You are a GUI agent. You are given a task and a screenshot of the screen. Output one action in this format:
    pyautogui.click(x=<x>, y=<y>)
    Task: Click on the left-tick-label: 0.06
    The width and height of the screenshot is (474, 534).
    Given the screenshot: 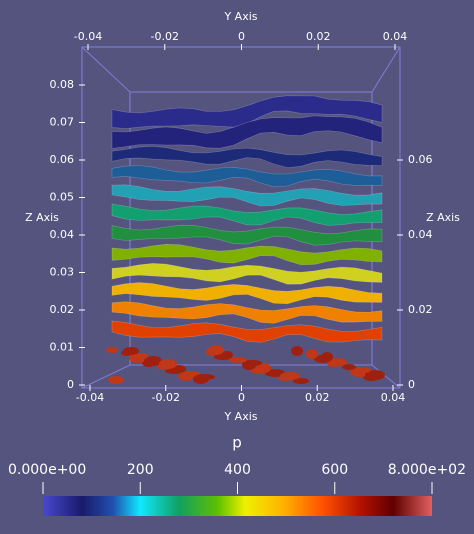 What is the action you would take?
    pyautogui.click(x=62, y=159)
    